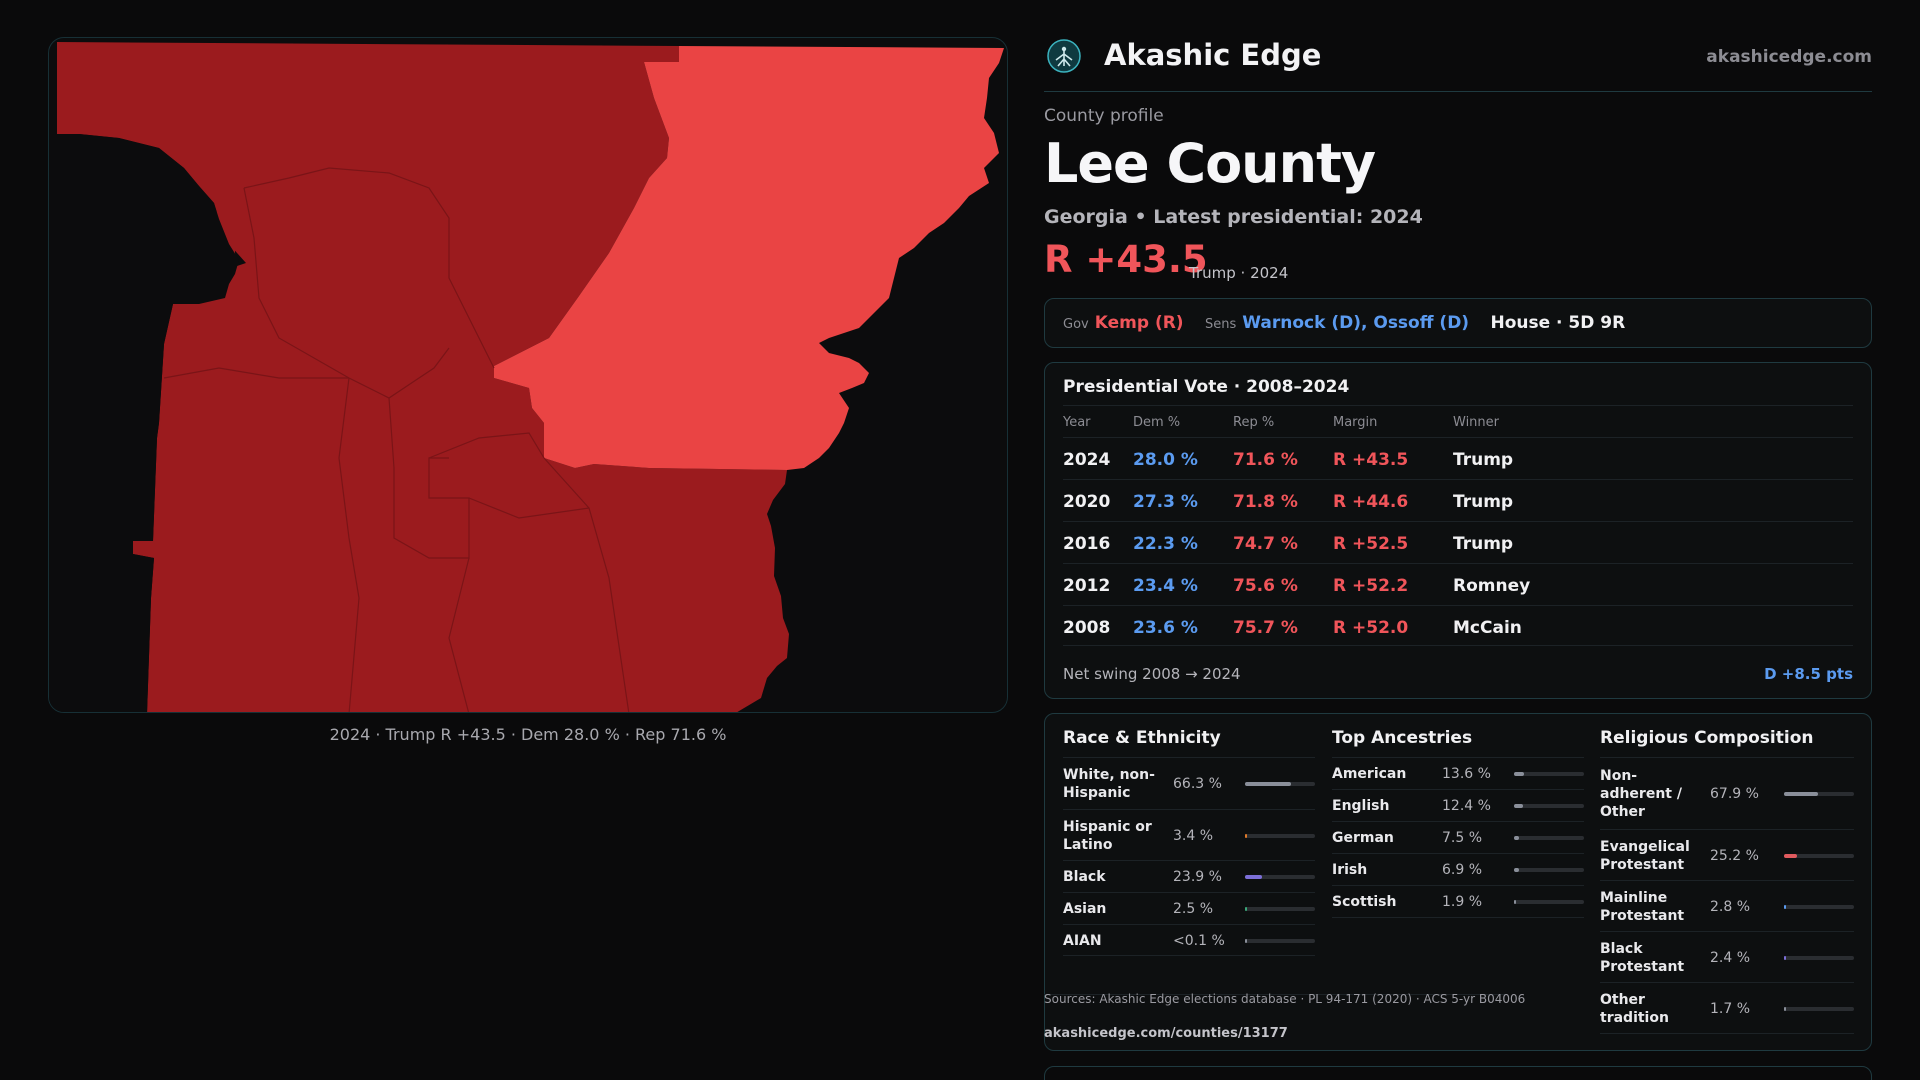 This screenshot has width=1920, height=1080. Describe the element at coordinates (1458, 458) in the screenshot. I see `table-row: 2024 28.0 % 71.6 % R +43.5 Trump` at that location.